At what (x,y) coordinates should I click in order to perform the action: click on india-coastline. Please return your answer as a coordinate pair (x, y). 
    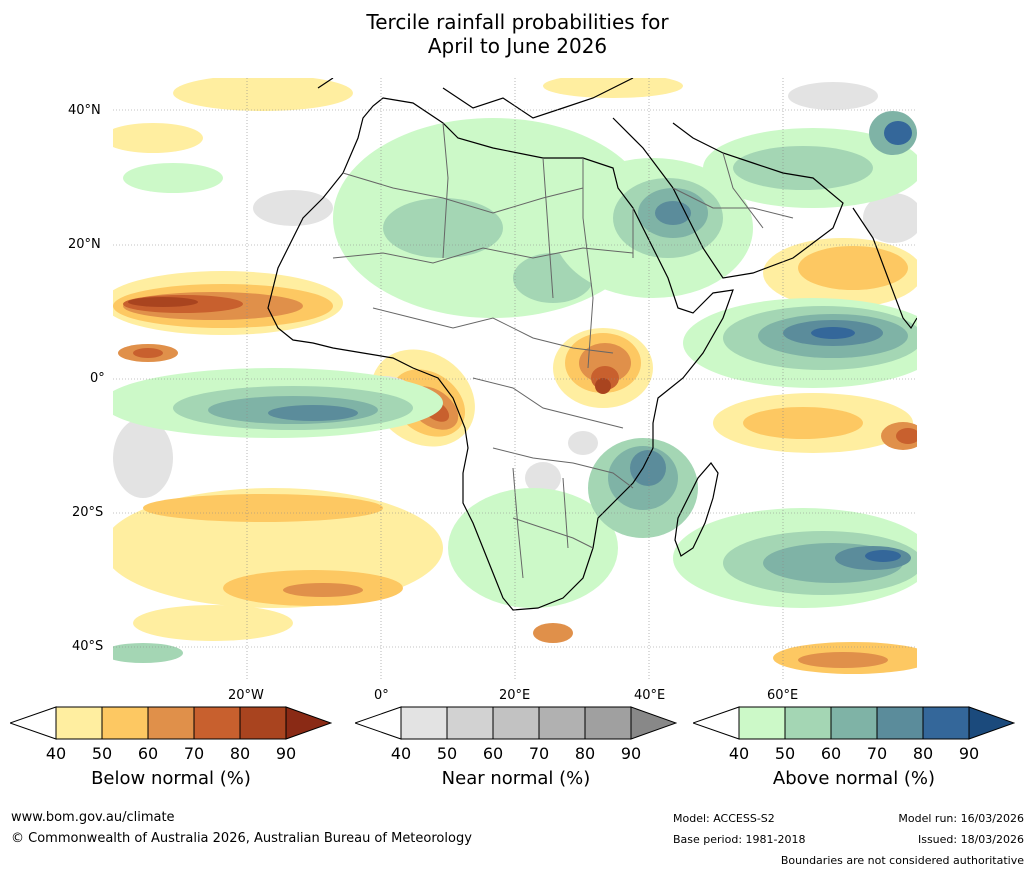
    Looking at the image, I should click on (884, 268).